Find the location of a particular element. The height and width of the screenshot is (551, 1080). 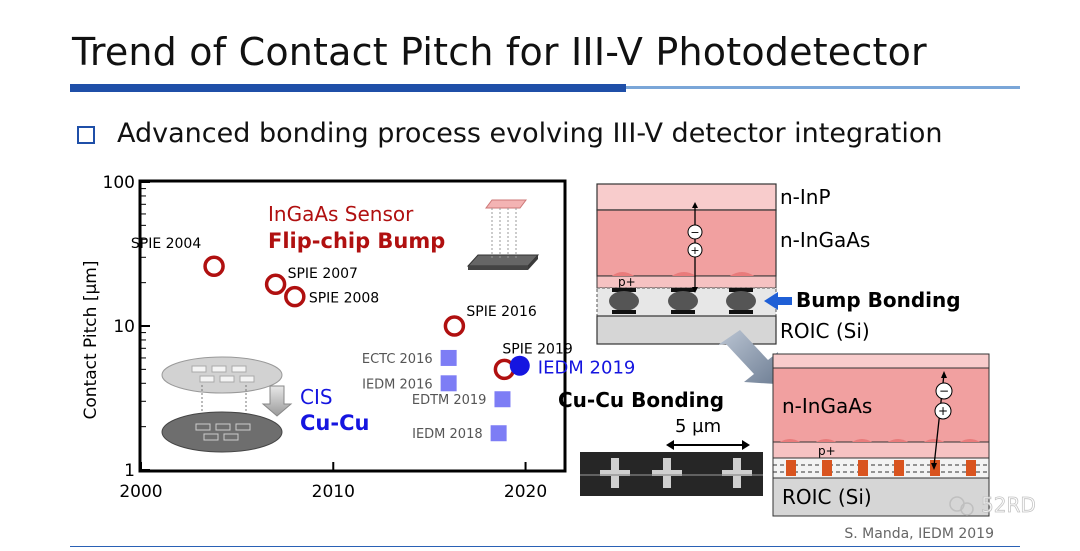

sem-cu-pads is located at coordinates (676, 473).